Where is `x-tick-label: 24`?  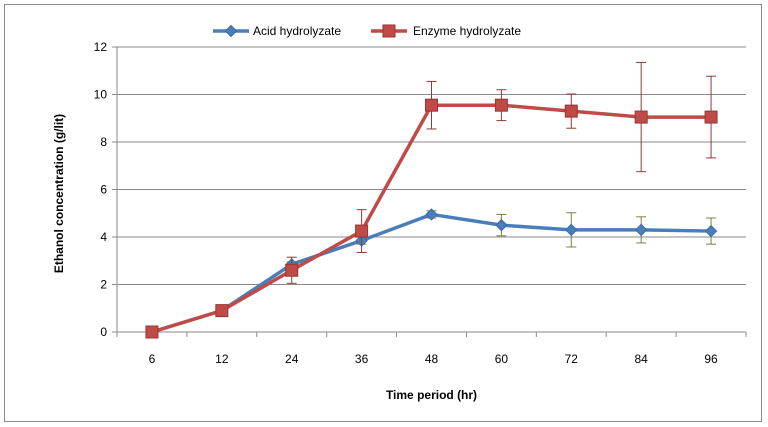
x-tick-label: 24 is located at coordinates (292, 359).